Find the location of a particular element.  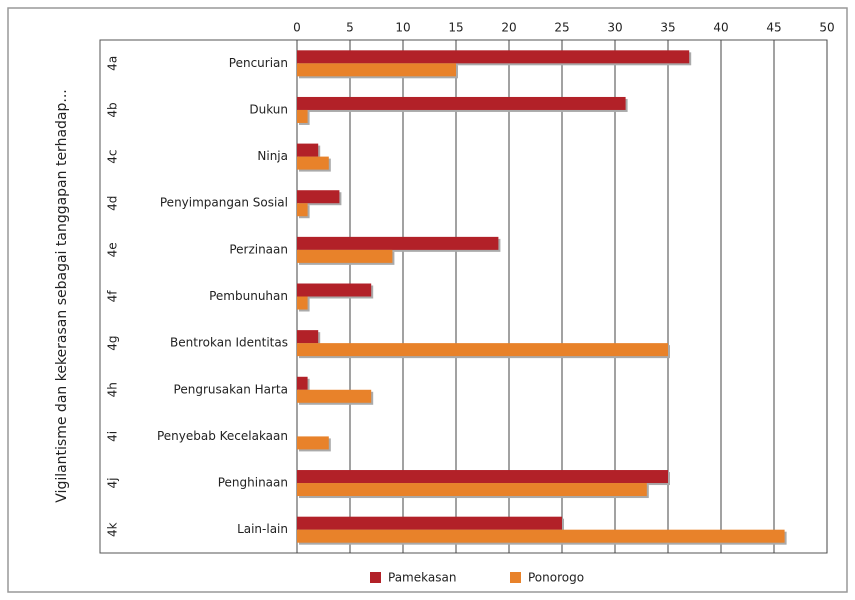

y-tick-label: Penyebab Kecelakaan is located at coordinates (222, 436).